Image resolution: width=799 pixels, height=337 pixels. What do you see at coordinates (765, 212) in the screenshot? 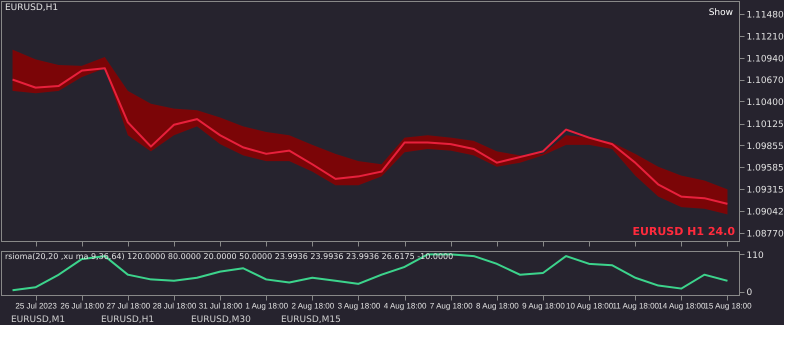
I see `y-tick-label: 1.09042` at bounding box center [765, 212].